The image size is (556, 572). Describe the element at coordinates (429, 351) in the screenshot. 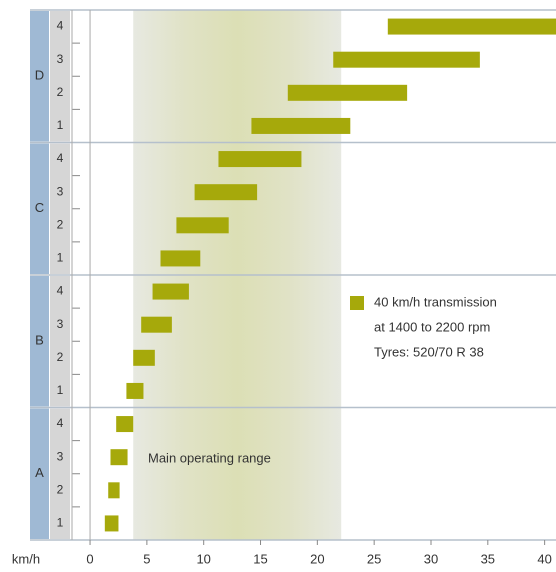

I see `annotation: Tyres: 520/70 R 38` at that location.